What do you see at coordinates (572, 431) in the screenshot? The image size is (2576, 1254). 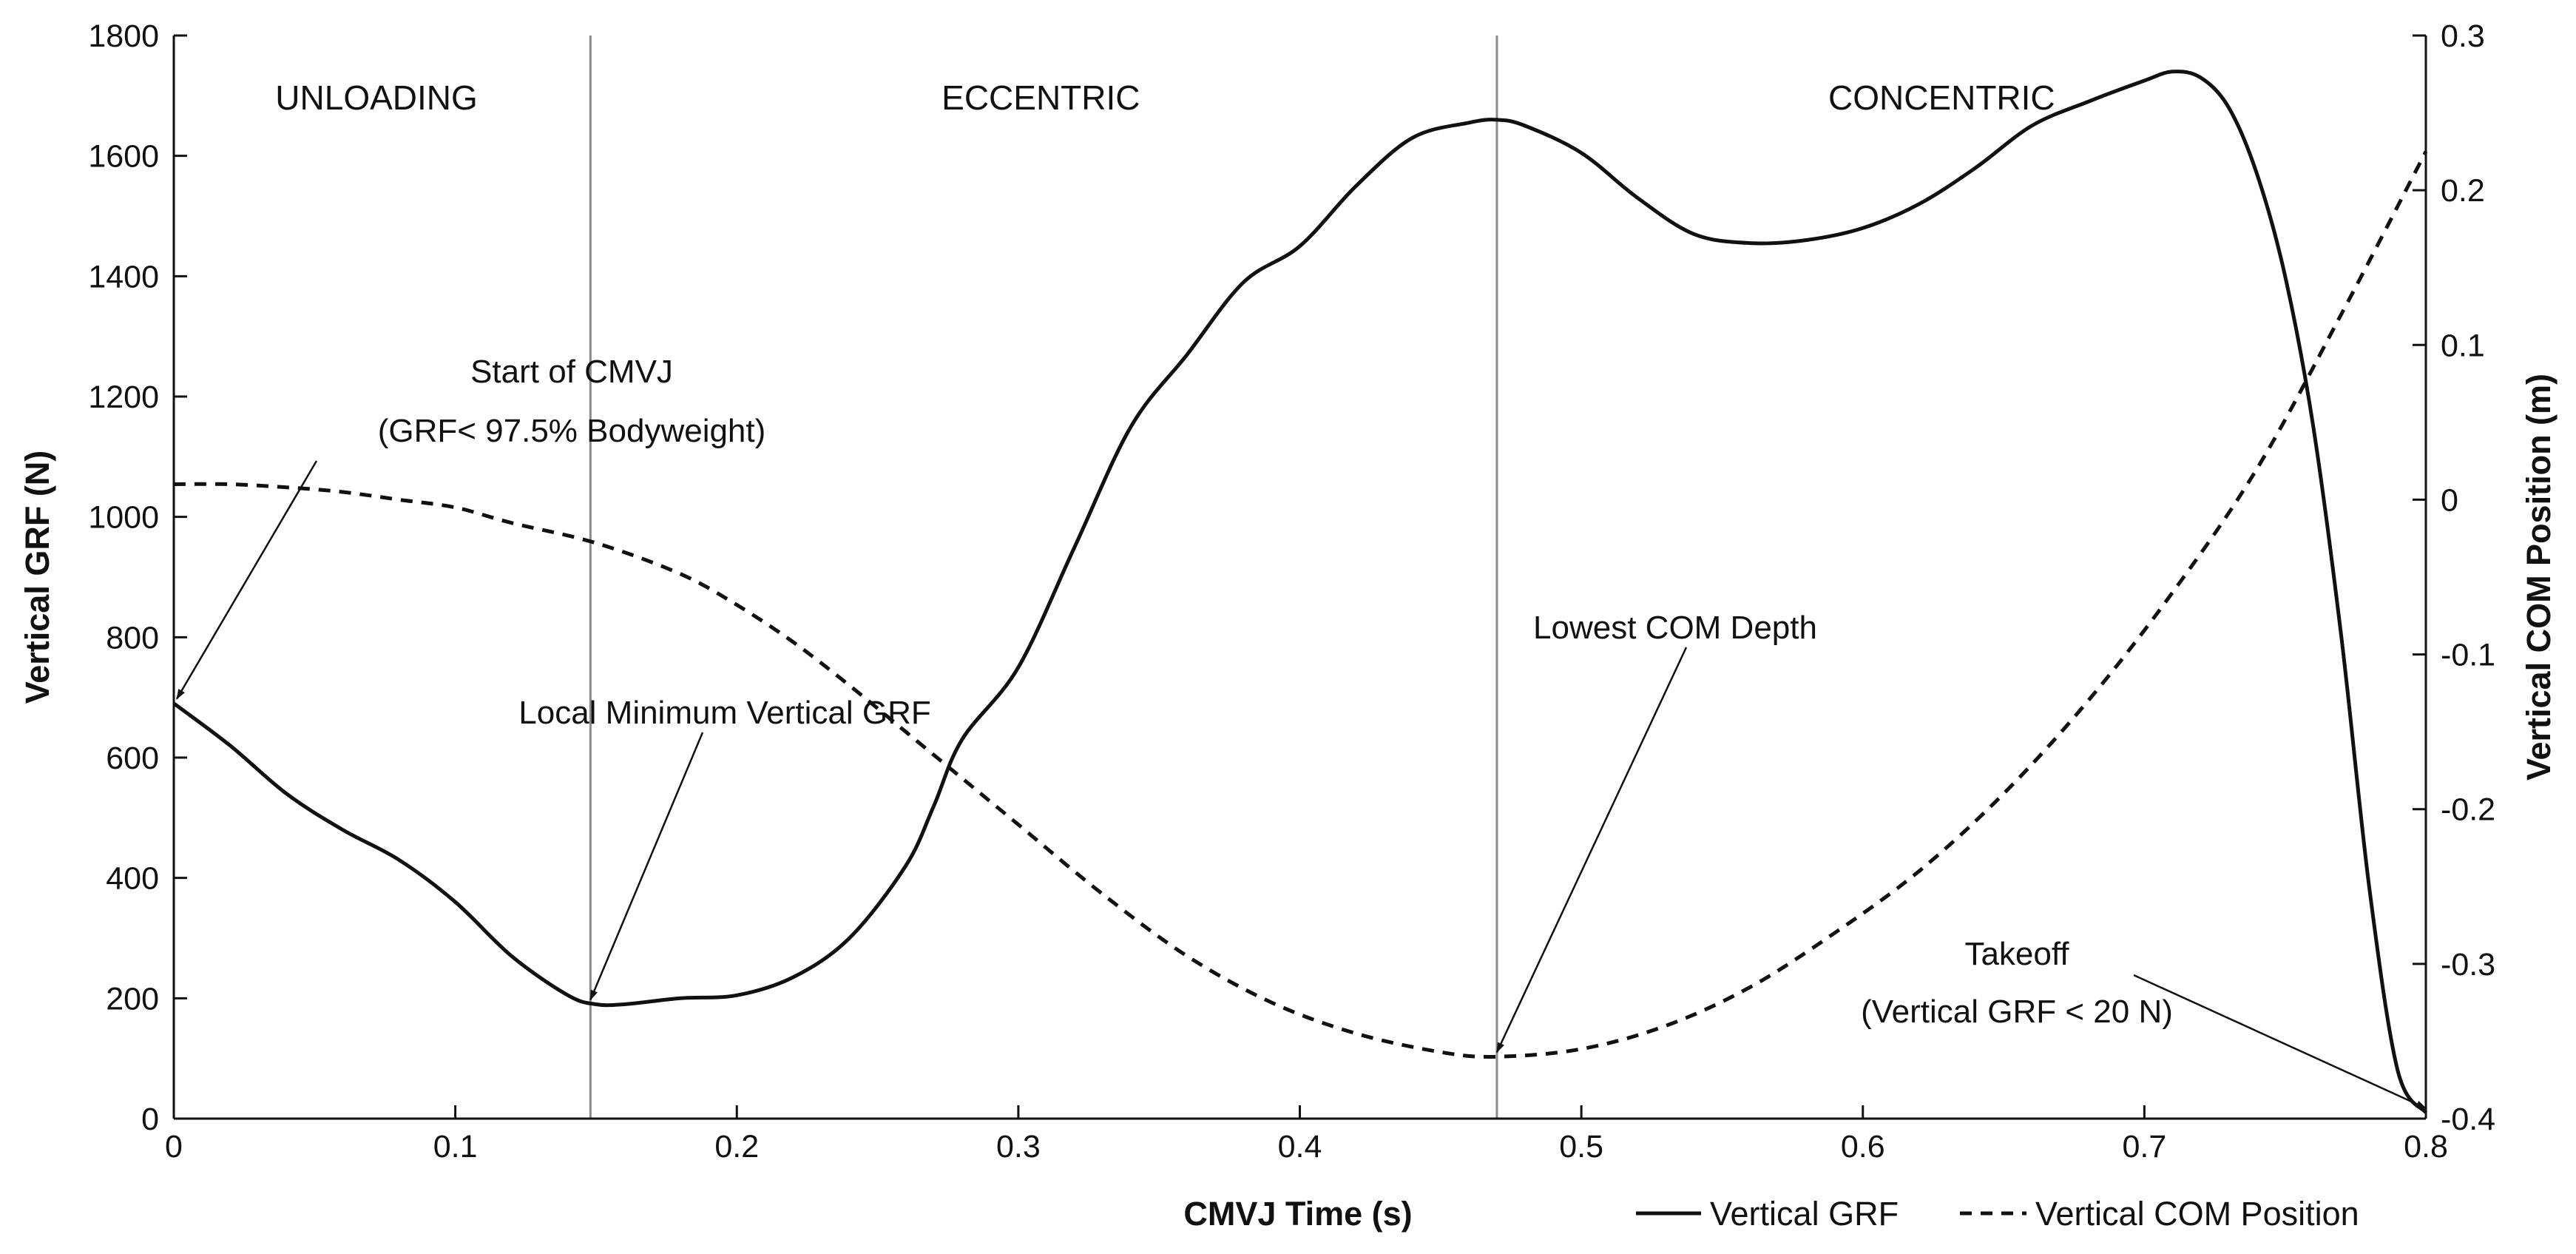 I see `annotation-text: (GRF< 97.5% Bodyweight)` at bounding box center [572, 431].